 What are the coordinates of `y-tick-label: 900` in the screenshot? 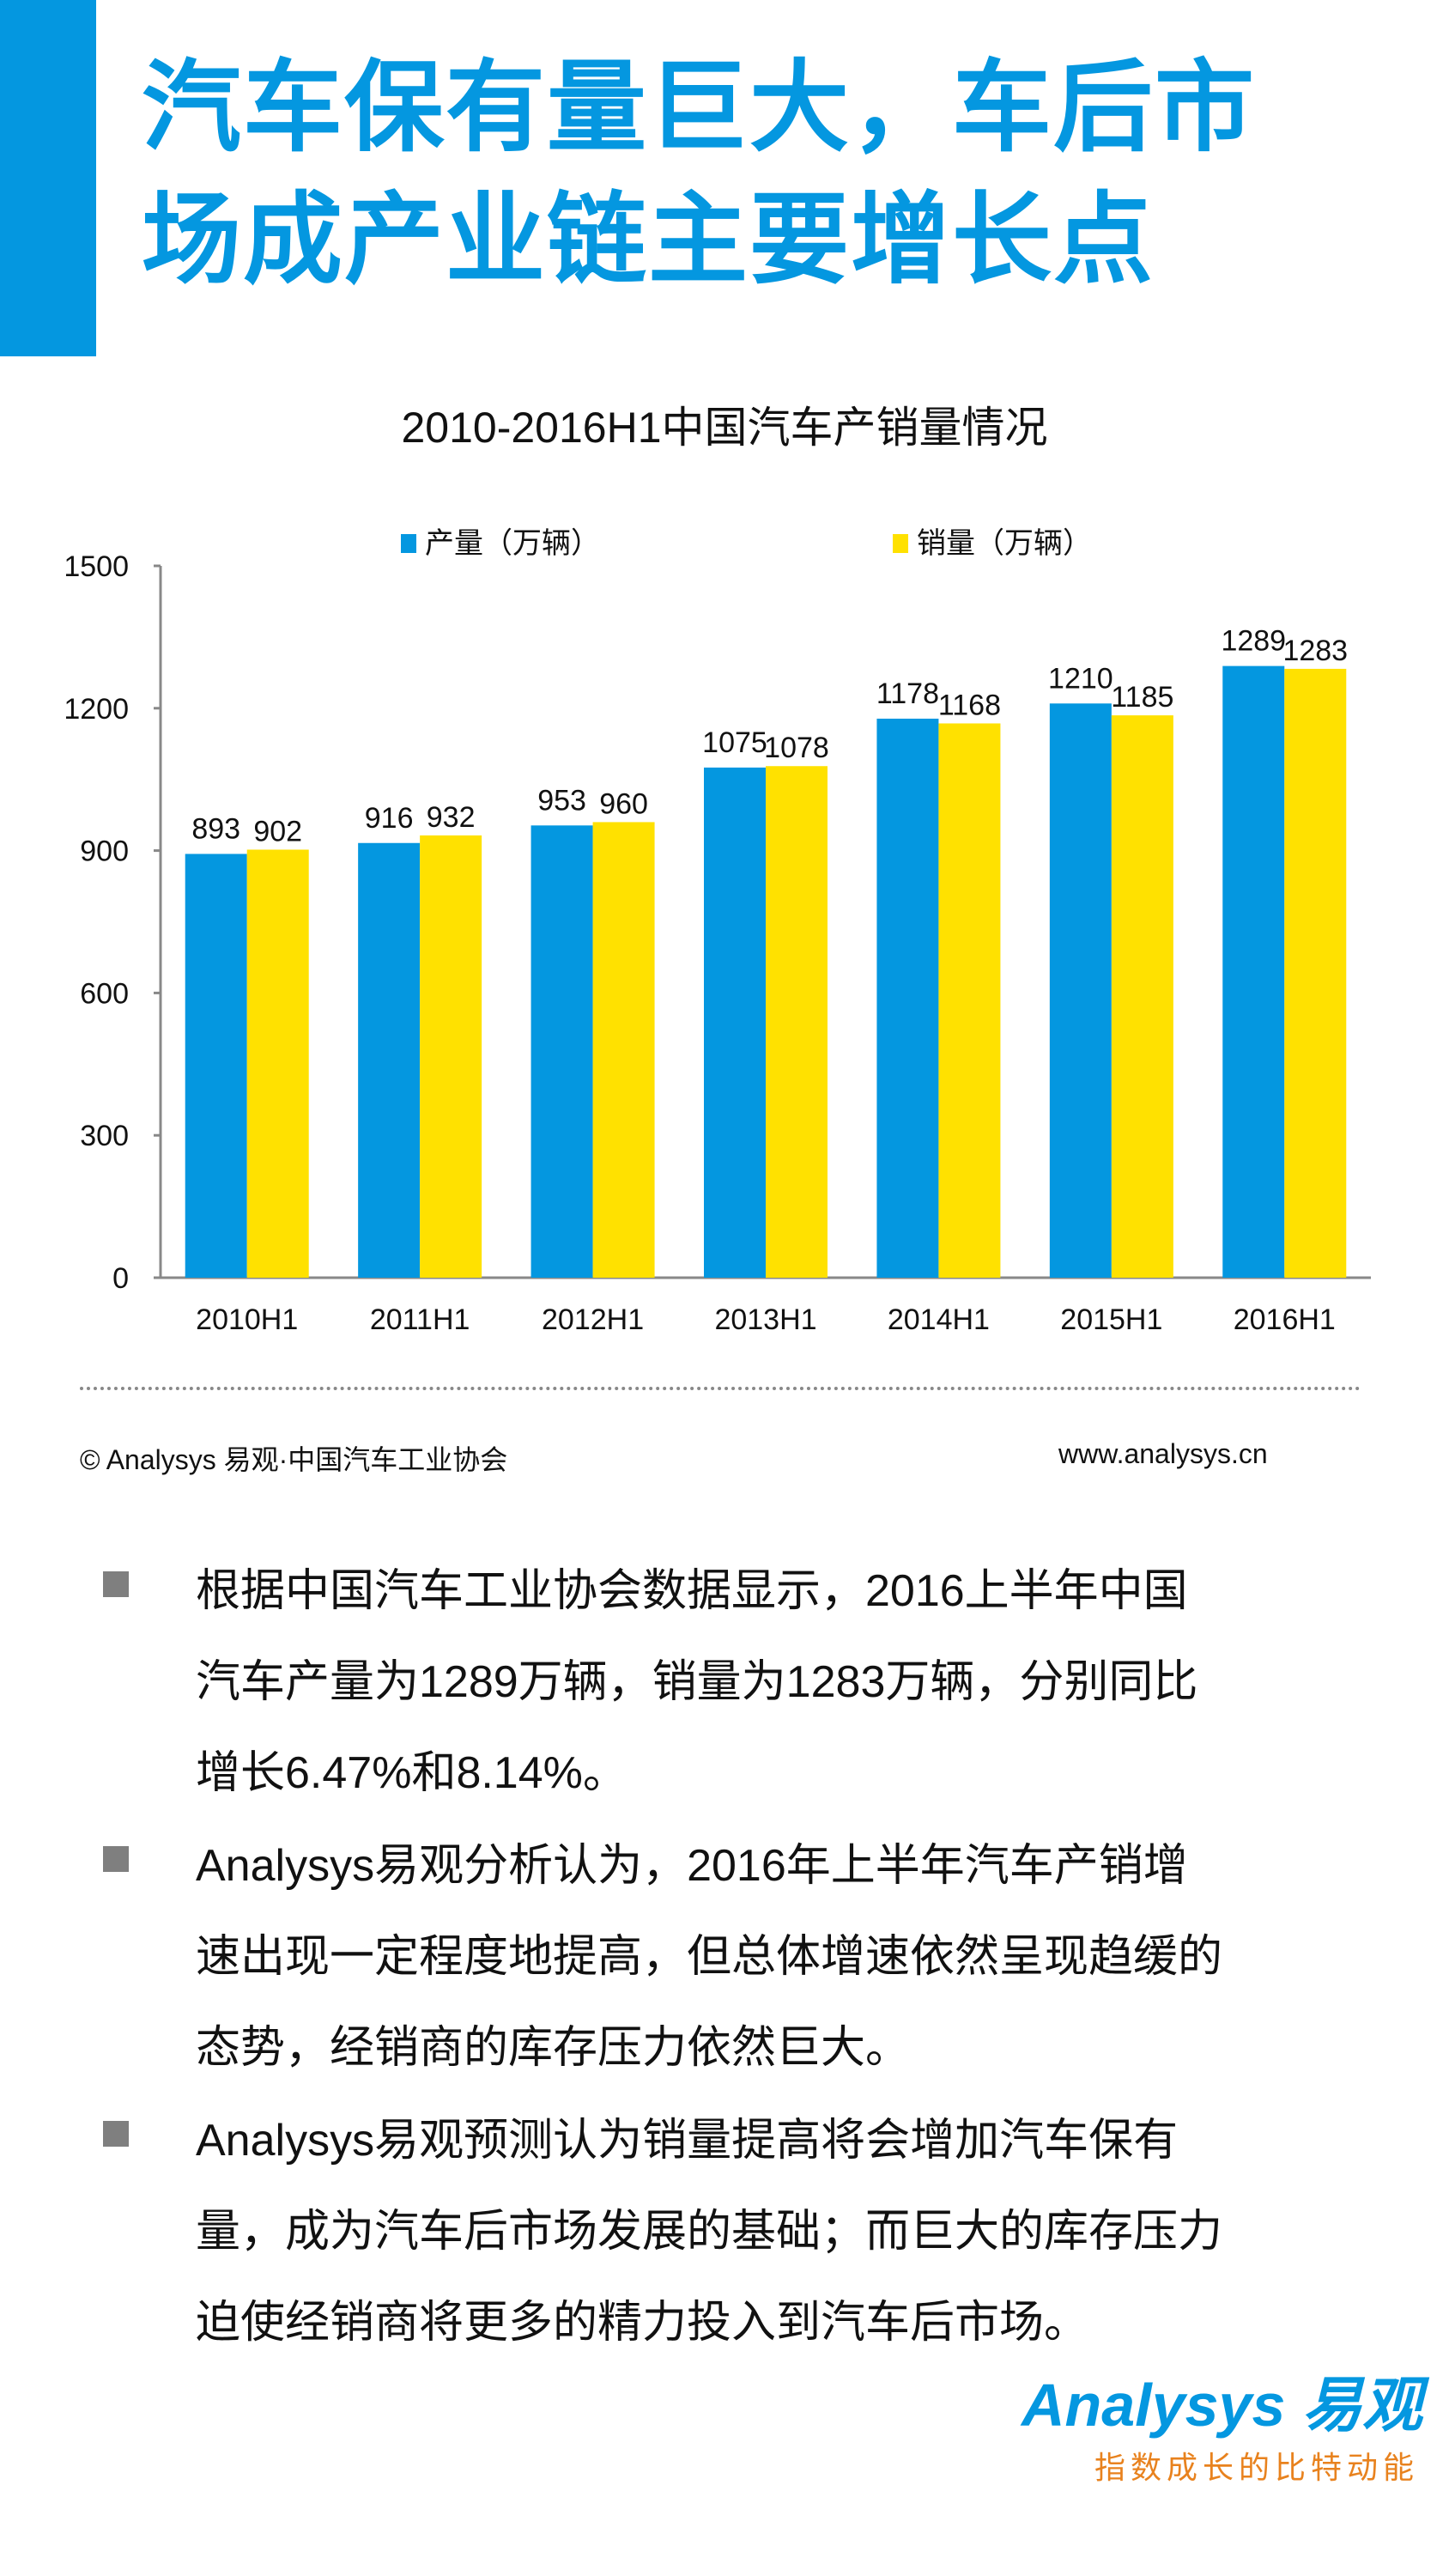 It's located at (104, 852).